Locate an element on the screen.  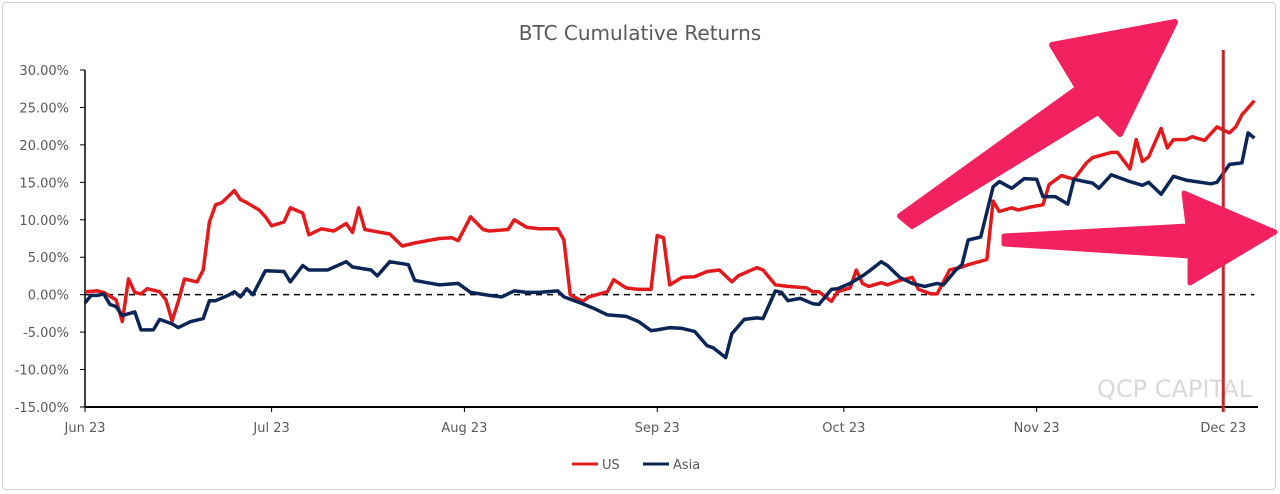
y-tick-label: 5.00% is located at coordinates (48, 258).